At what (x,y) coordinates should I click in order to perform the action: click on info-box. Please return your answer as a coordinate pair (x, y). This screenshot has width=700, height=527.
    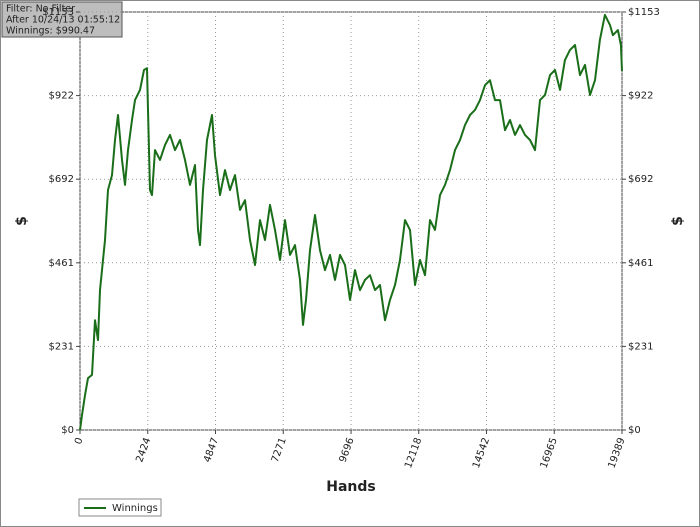
    Looking at the image, I should click on (62, 19).